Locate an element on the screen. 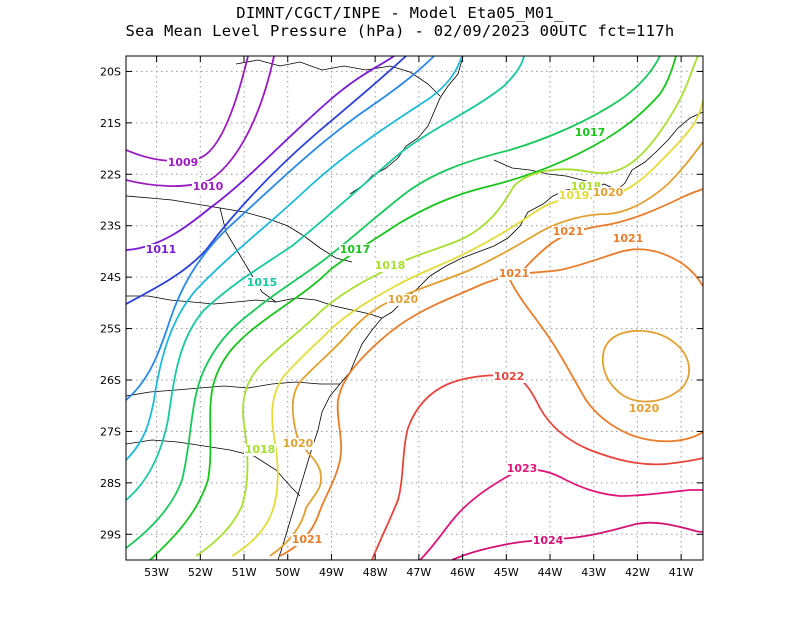 The height and width of the screenshot is (618, 800). isobar-1021-ring-upper is located at coordinates (611, 231).